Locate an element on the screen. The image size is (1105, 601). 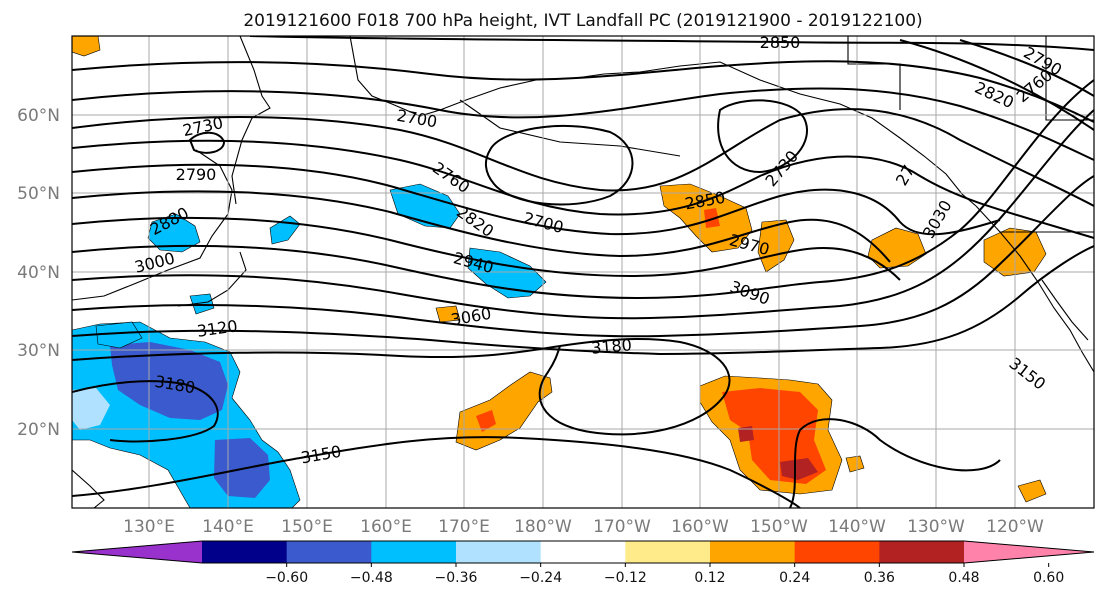
ivt-positive-ne-1-core is located at coordinates (712, 218).